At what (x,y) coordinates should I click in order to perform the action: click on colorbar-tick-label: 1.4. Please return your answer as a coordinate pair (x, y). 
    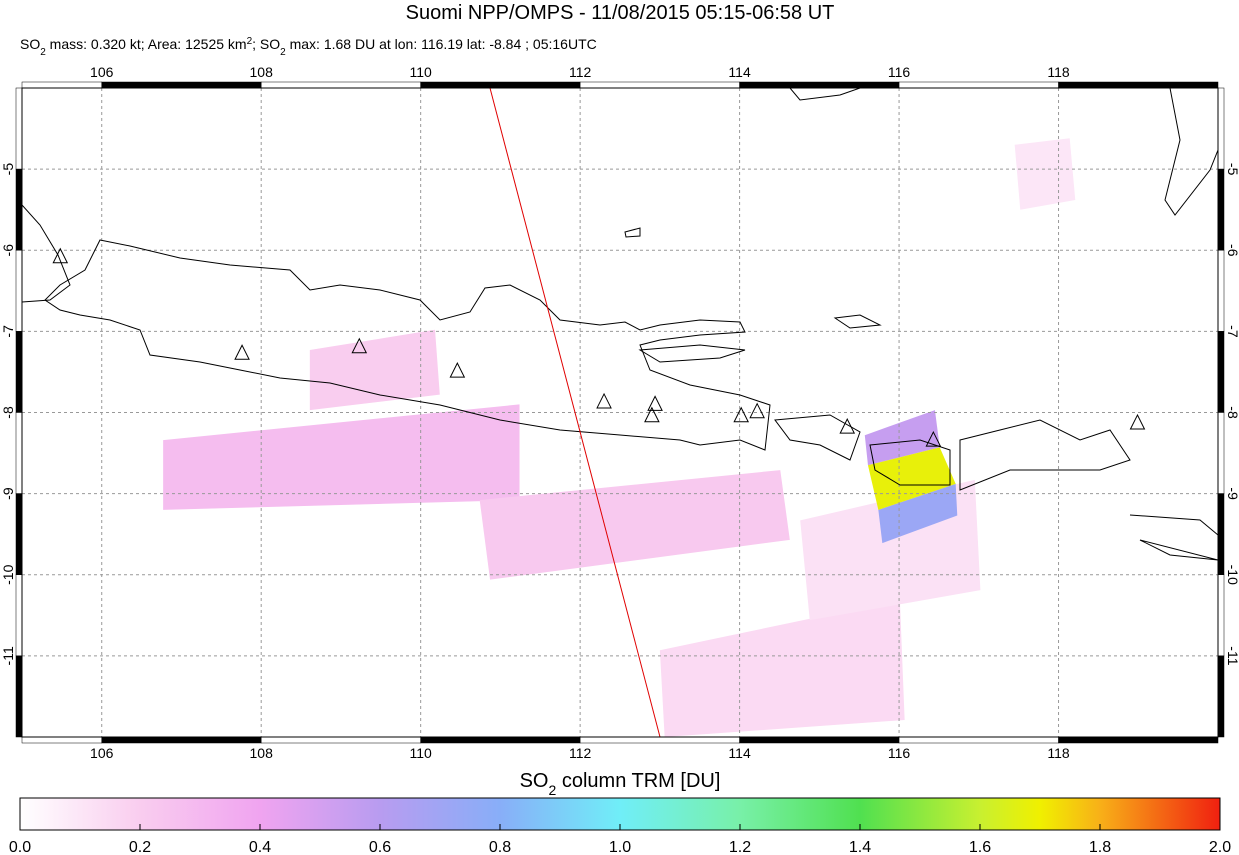
    Looking at the image, I should click on (860, 847).